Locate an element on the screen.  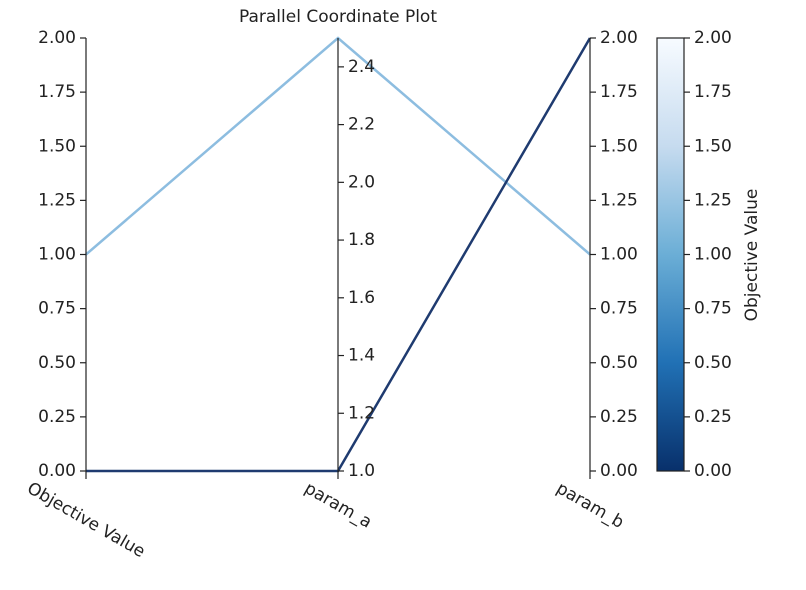
colorbar-tick-label: 1.50 is located at coordinates (713, 146).